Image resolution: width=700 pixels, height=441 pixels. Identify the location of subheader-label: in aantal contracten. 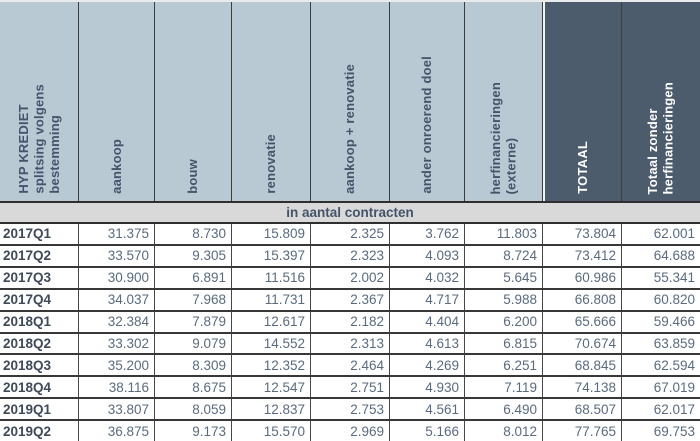
(350, 212).